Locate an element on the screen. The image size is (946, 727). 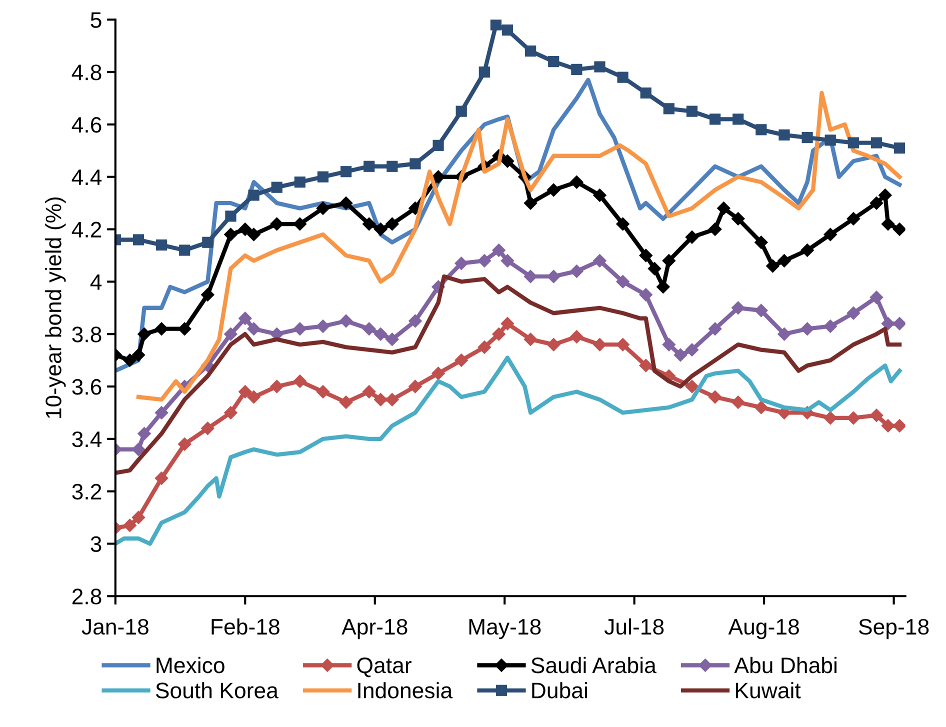
y-tick-label: 3.2 is located at coordinates (87, 492).